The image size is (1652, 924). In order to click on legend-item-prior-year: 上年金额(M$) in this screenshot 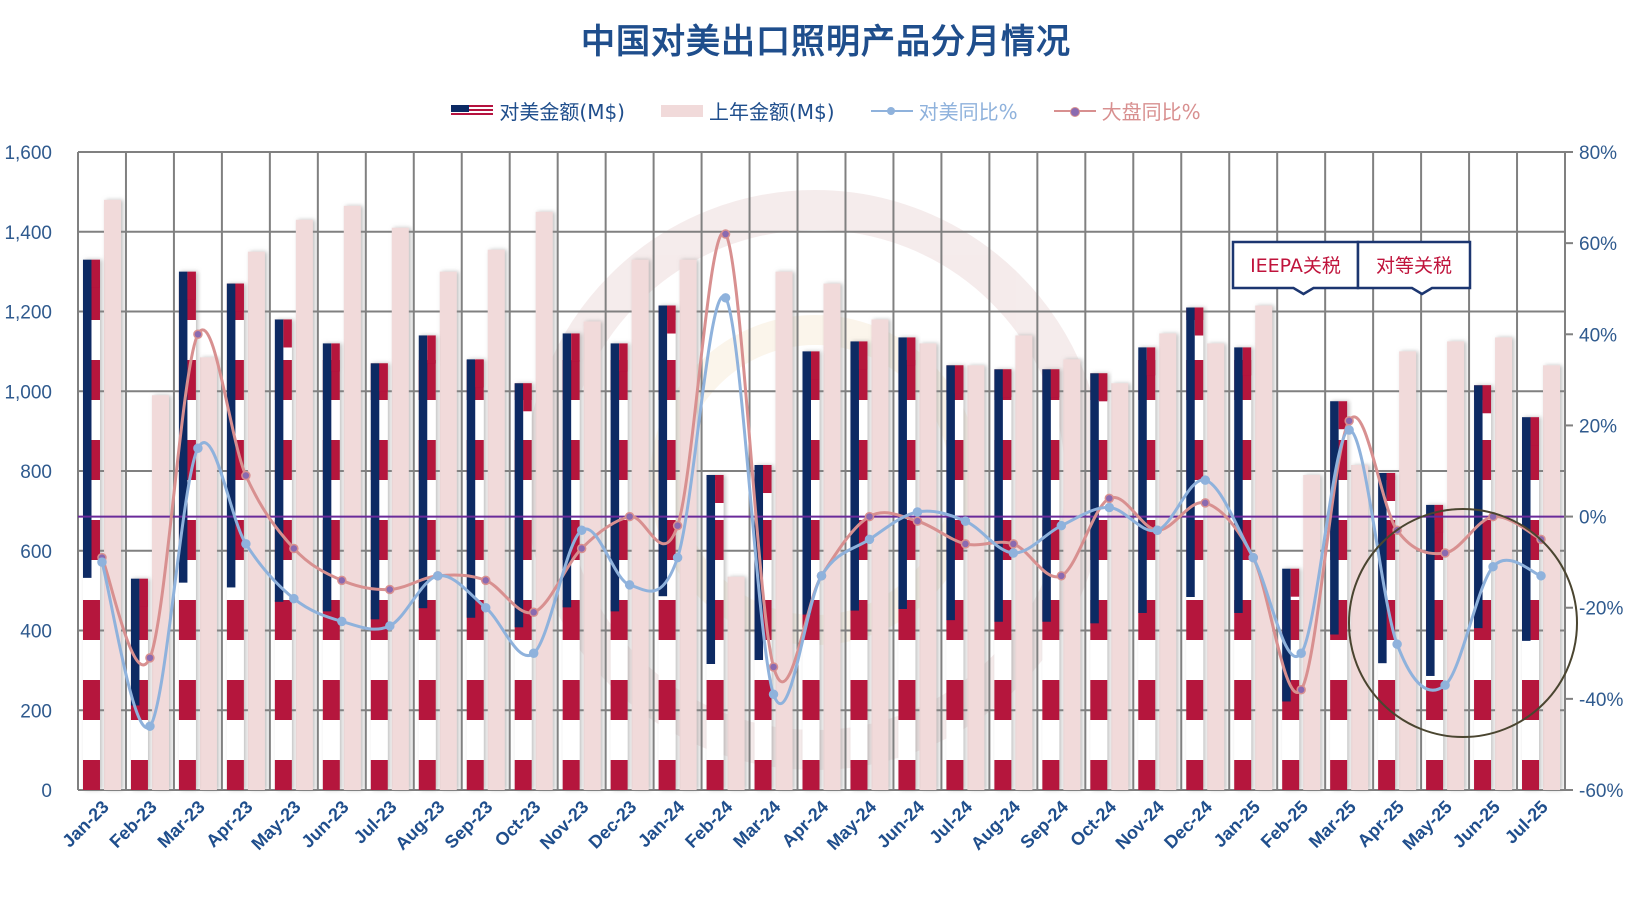, I will do `click(747, 110)`.